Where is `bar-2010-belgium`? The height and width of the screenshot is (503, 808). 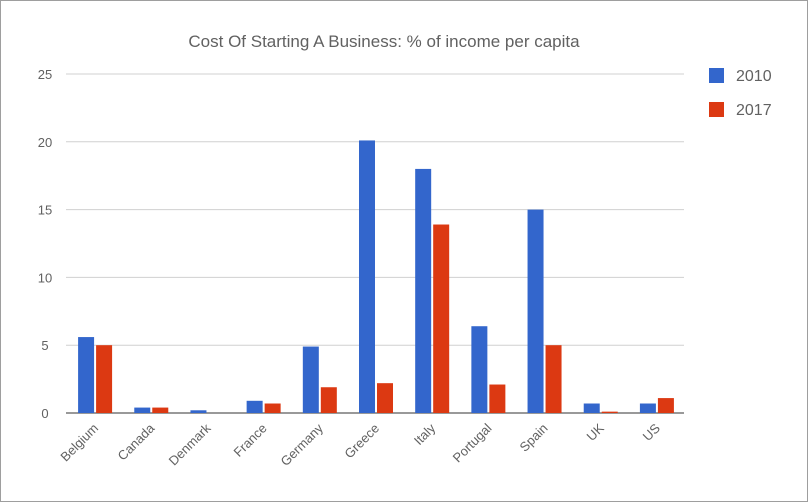
bar-2010-belgium is located at coordinates (86, 375).